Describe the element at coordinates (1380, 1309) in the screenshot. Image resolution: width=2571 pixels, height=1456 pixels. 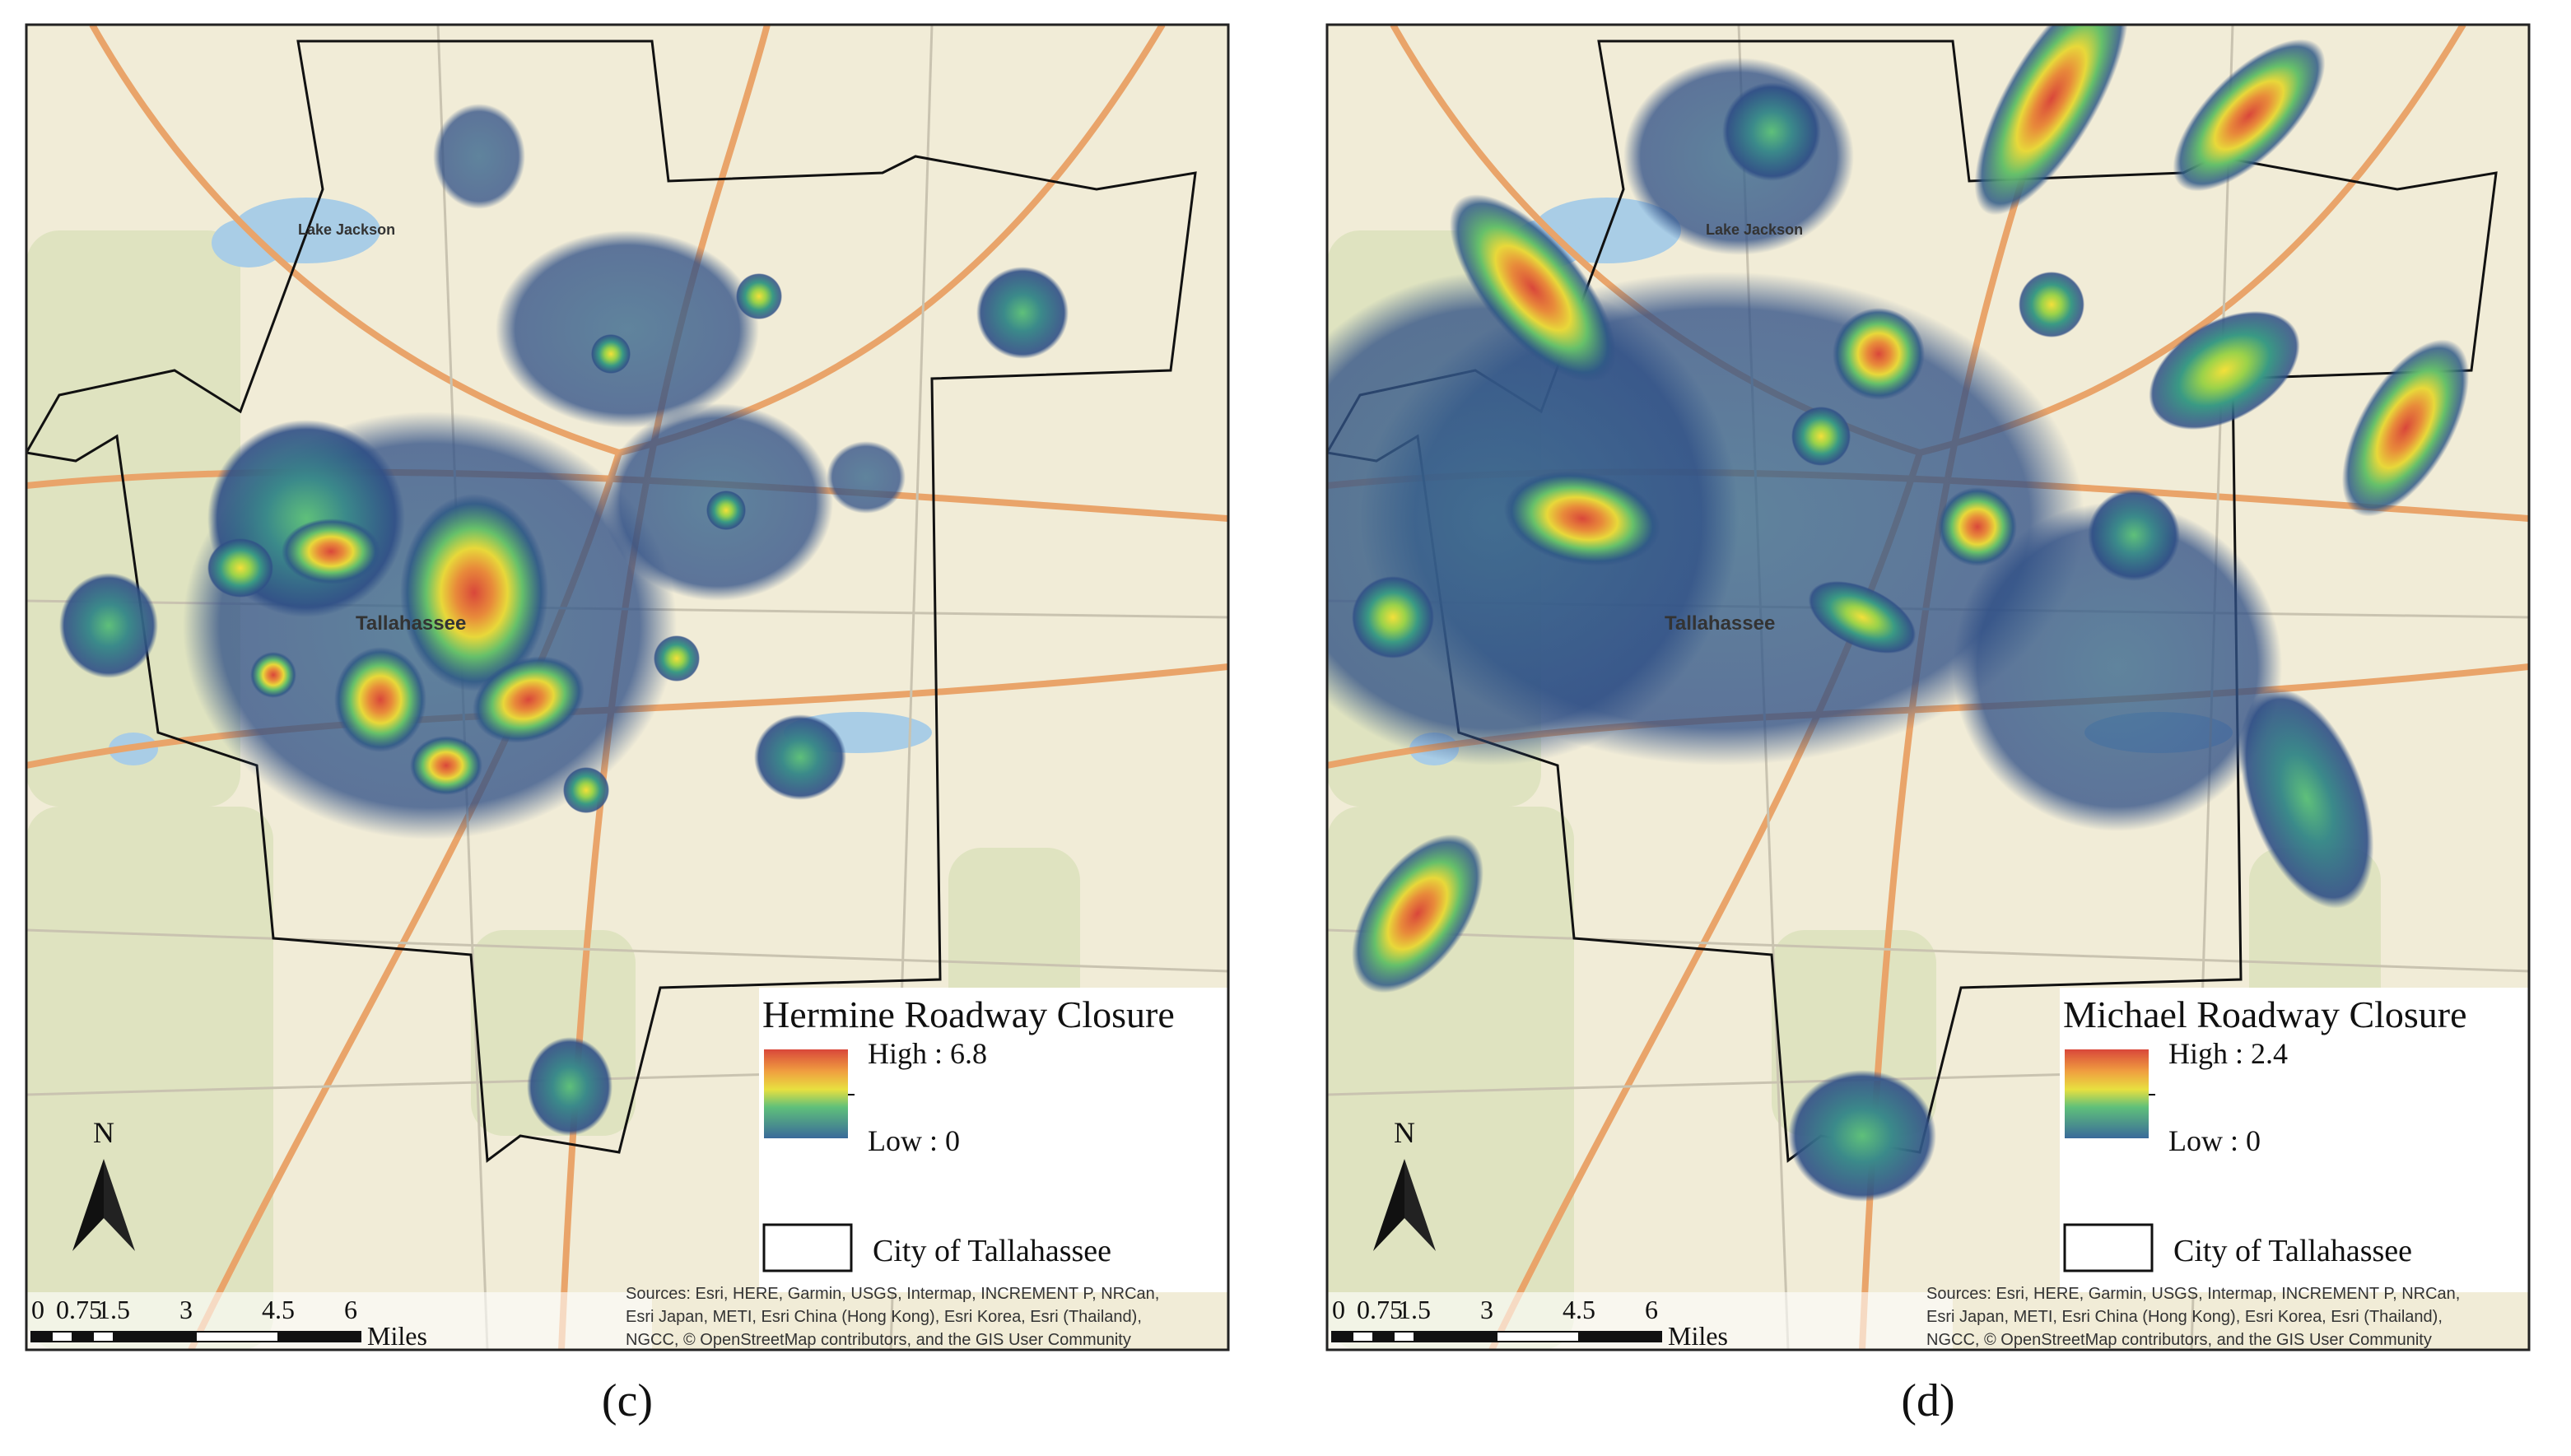
I see `scale-label: 0.75` at that location.